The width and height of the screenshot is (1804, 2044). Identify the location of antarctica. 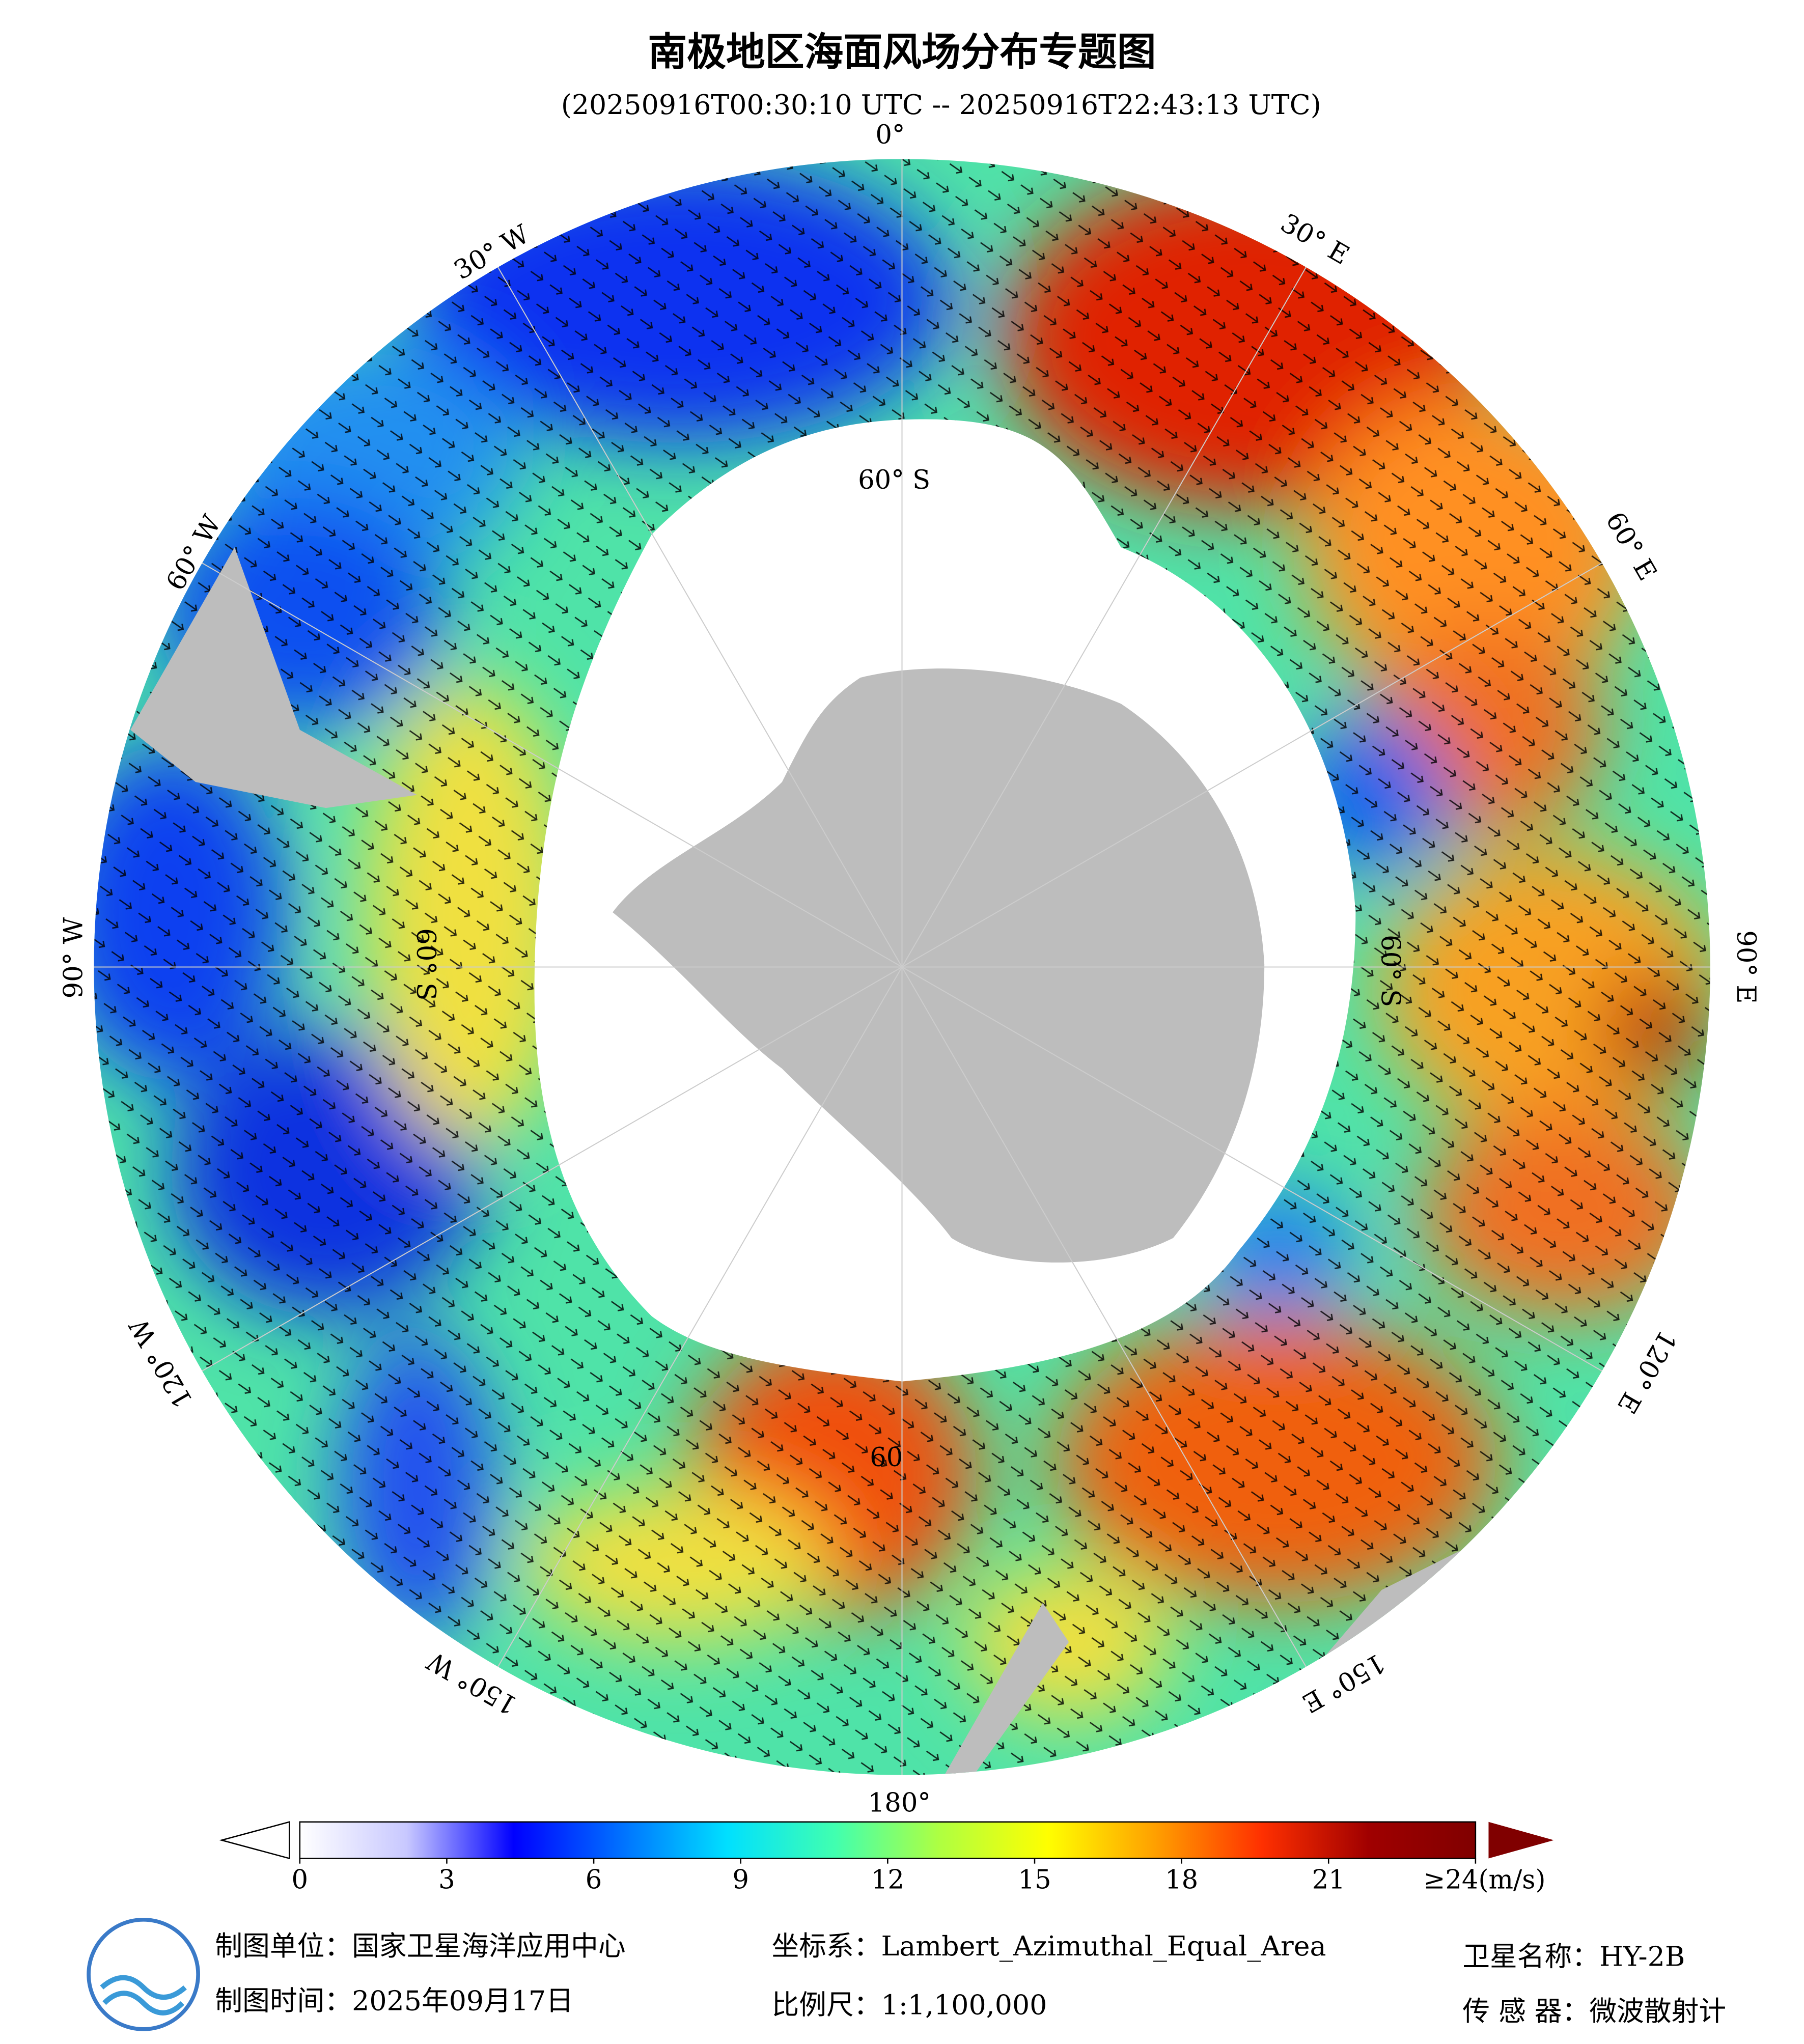
(939, 965).